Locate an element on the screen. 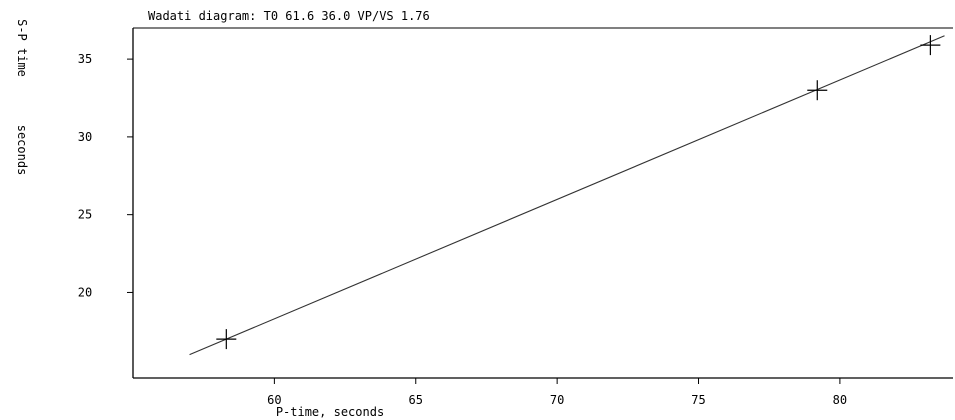 The width and height of the screenshot is (955, 420). x-tick-label: 60 is located at coordinates (274, 400).